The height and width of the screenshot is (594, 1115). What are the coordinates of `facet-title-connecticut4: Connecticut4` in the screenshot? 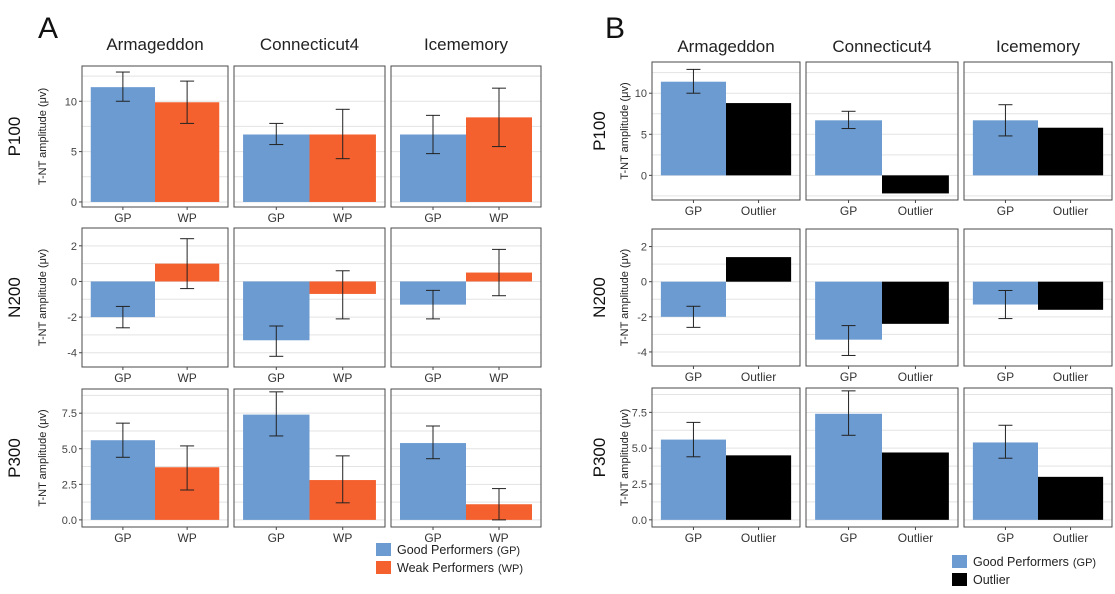 It's located at (881, 46).